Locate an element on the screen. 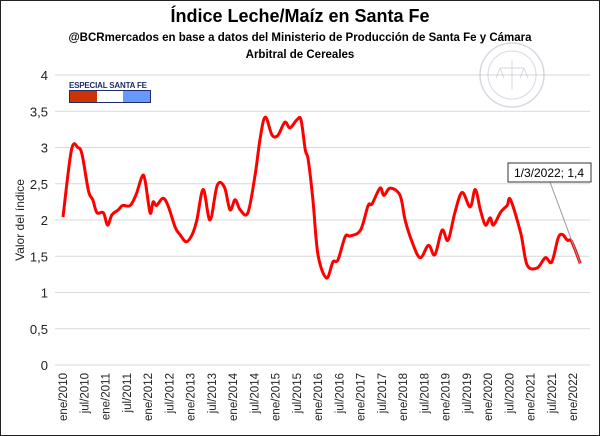 The height and width of the screenshot is (436, 600). x-tick-label: ene/2022 is located at coordinates (574, 397).